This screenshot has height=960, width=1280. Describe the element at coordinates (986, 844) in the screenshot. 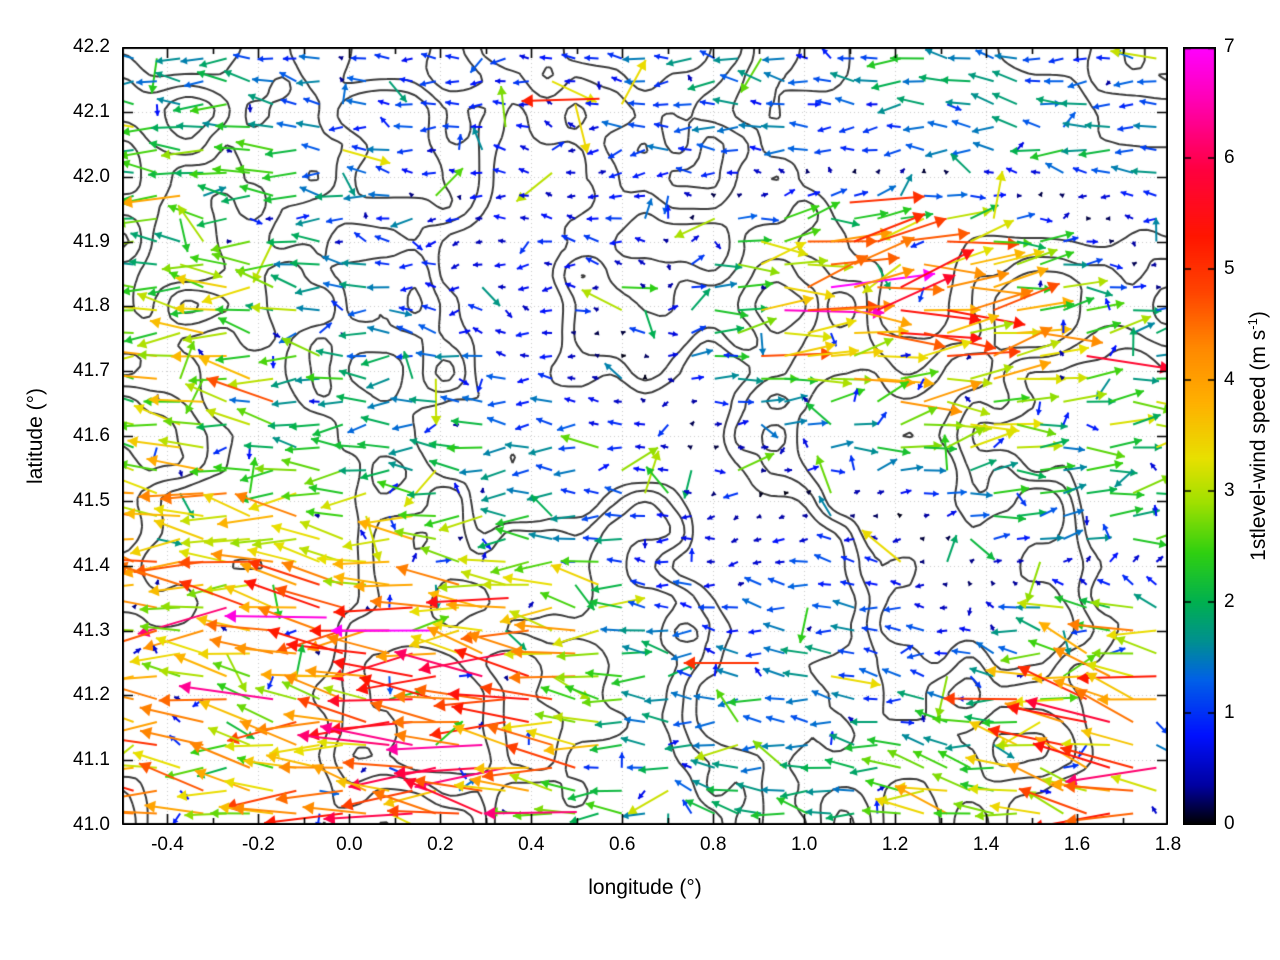

I see `x-tick-label: 1.4` at that location.